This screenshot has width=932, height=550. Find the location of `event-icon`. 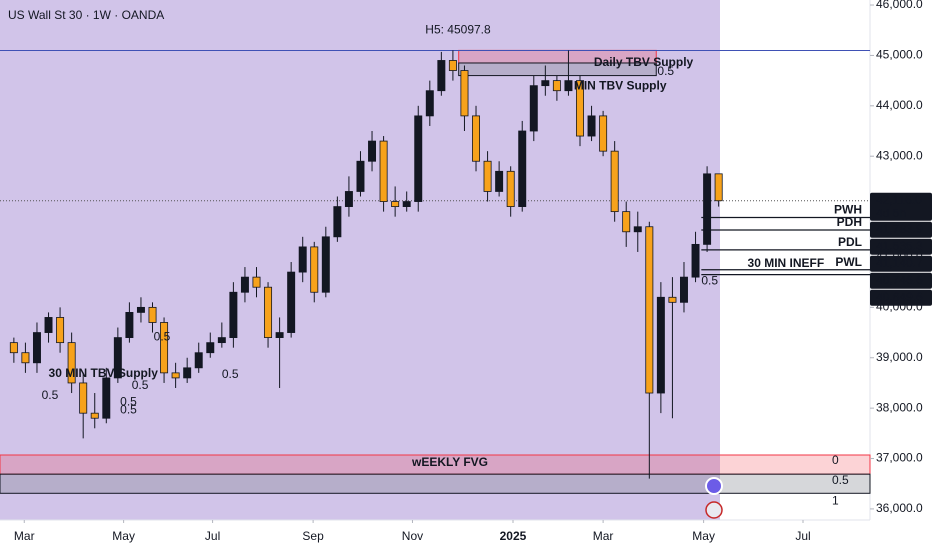

event-icon is located at coordinates (714, 486).